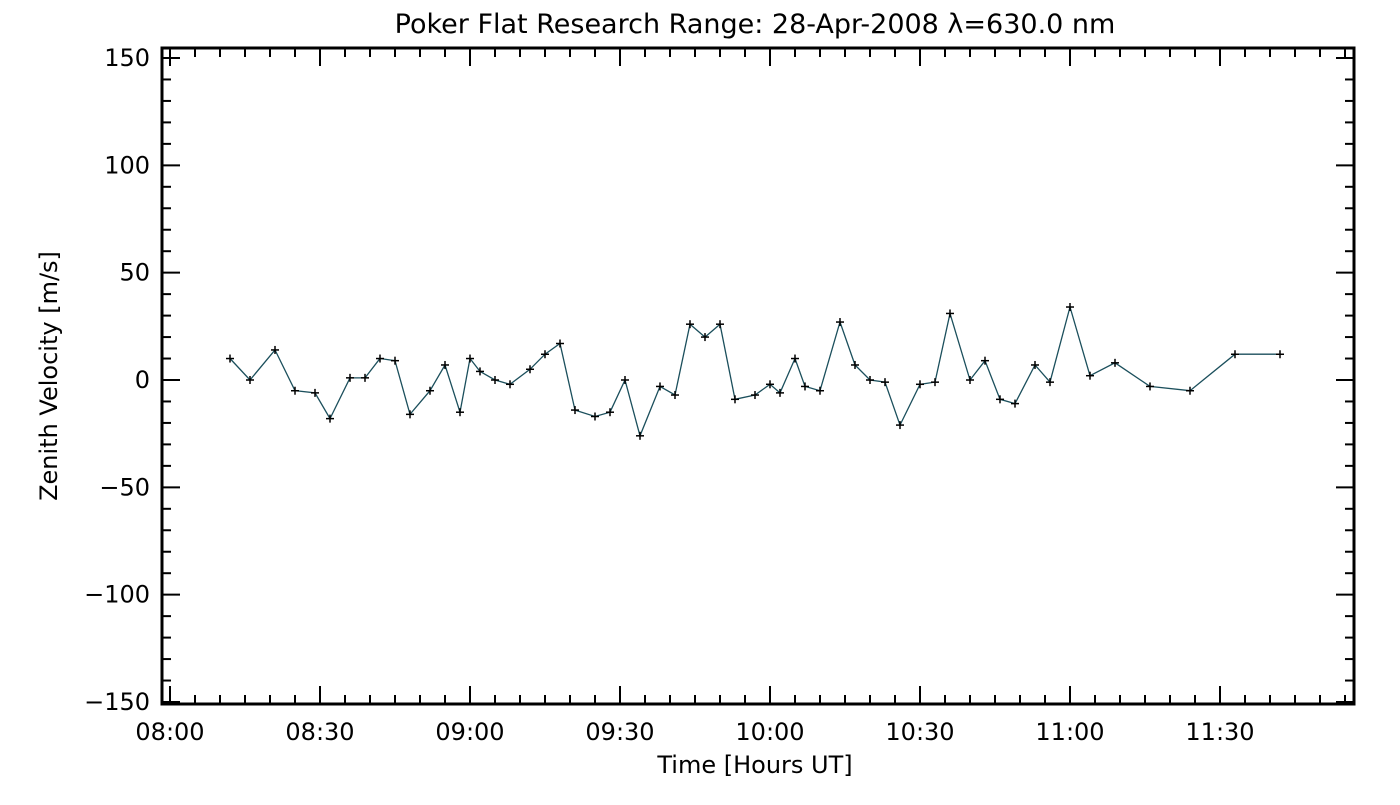  Describe the element at coordinates (169, 732) in the screenshot. I see `x-tick-label: 08:00` at that location.